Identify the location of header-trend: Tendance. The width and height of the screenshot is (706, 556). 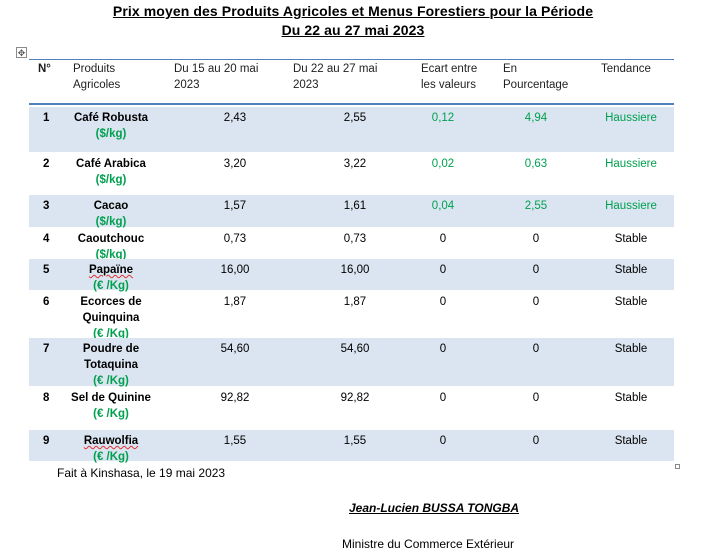
(626, 69).